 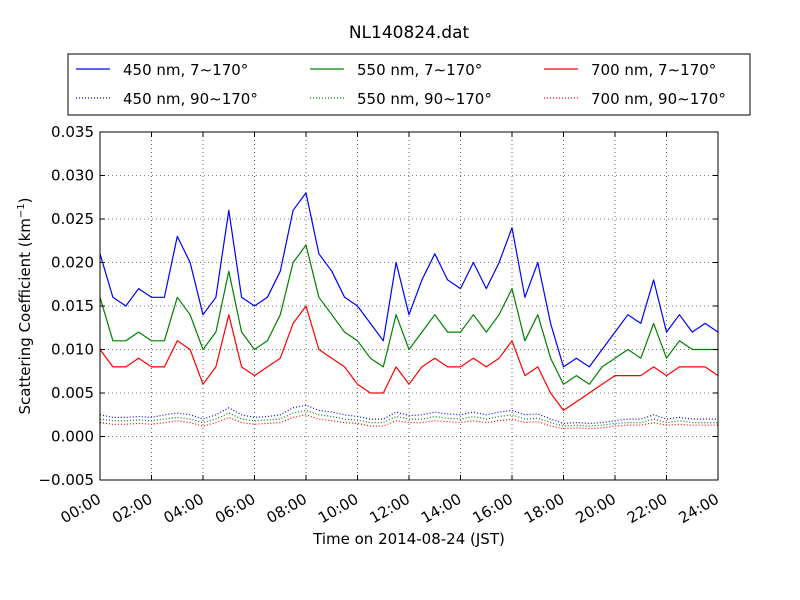 I want to click on x-tick-label: 02:00, so click(x=132, y=508).